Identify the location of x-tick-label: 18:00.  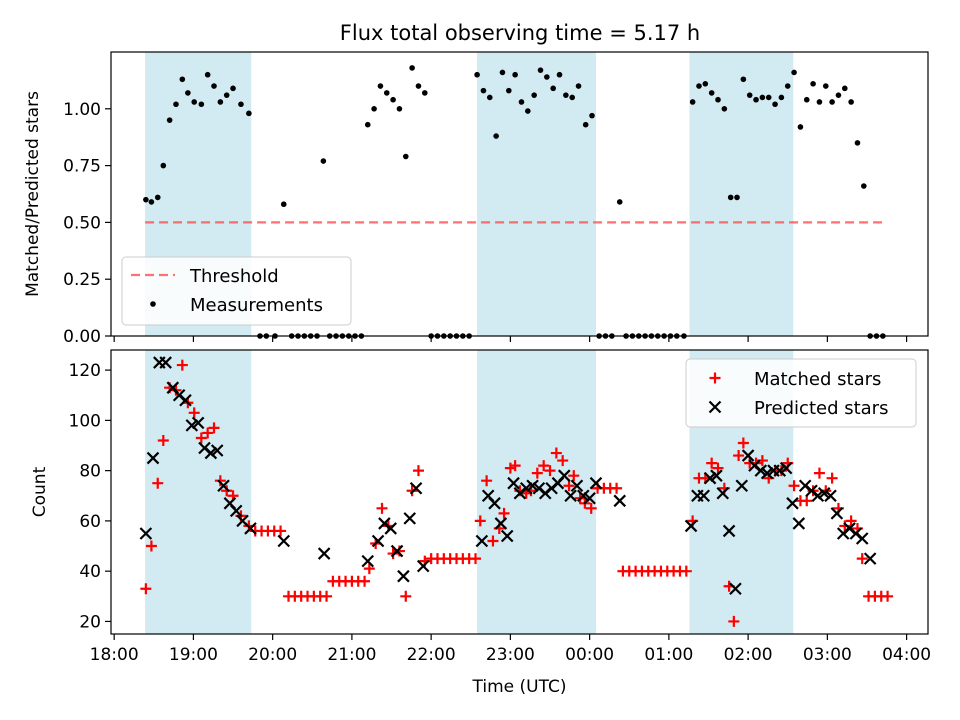
(114, 655).